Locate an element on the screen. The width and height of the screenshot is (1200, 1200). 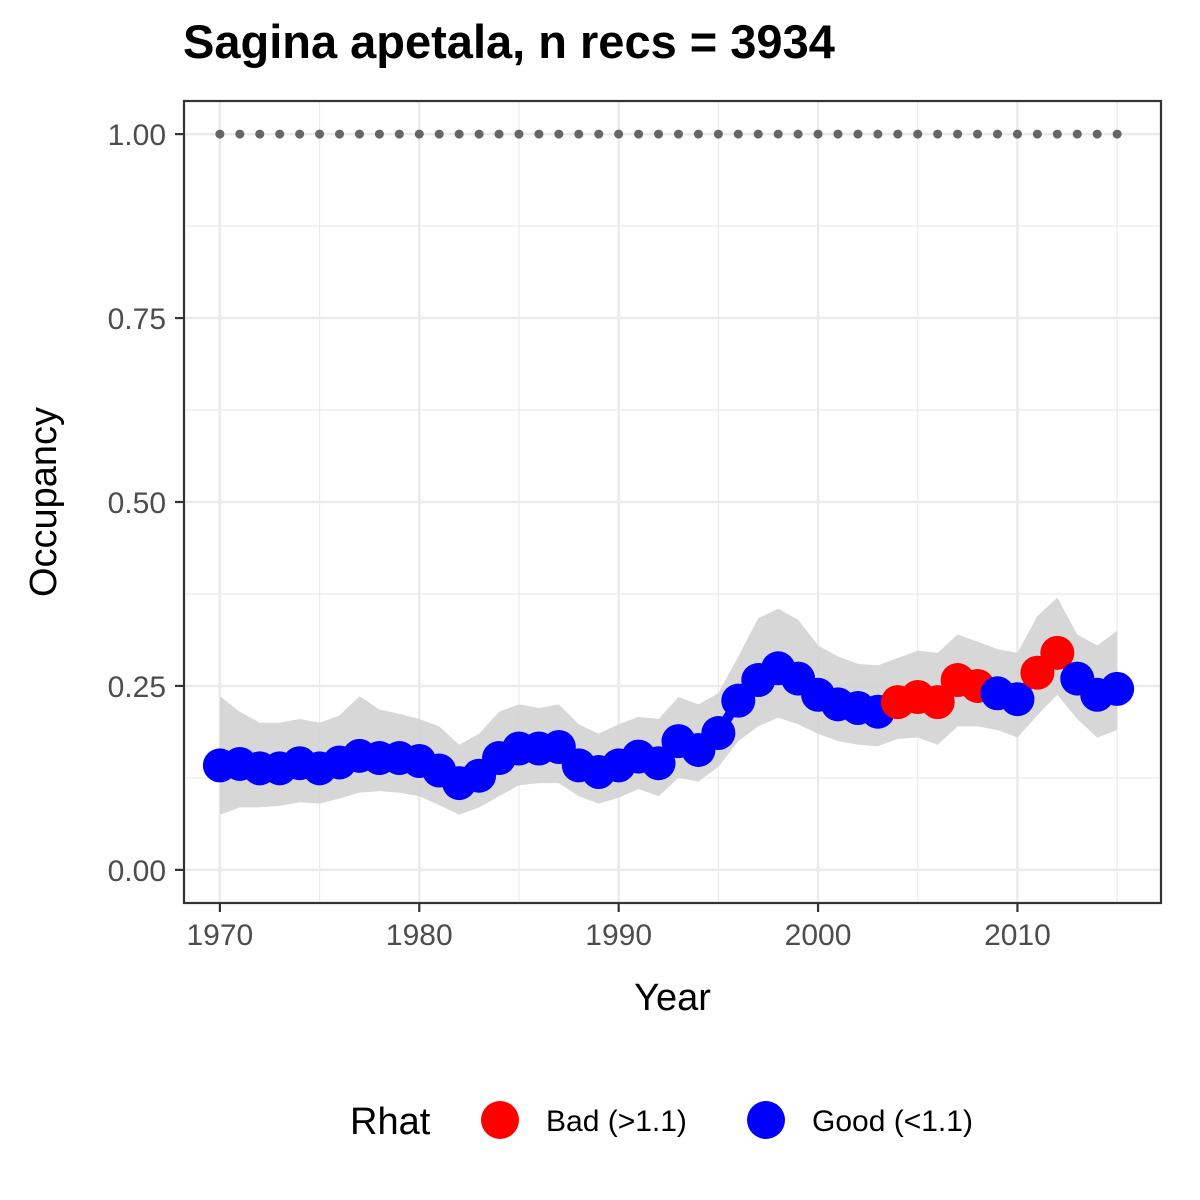
reference-line is located at coordinates (668, 134).